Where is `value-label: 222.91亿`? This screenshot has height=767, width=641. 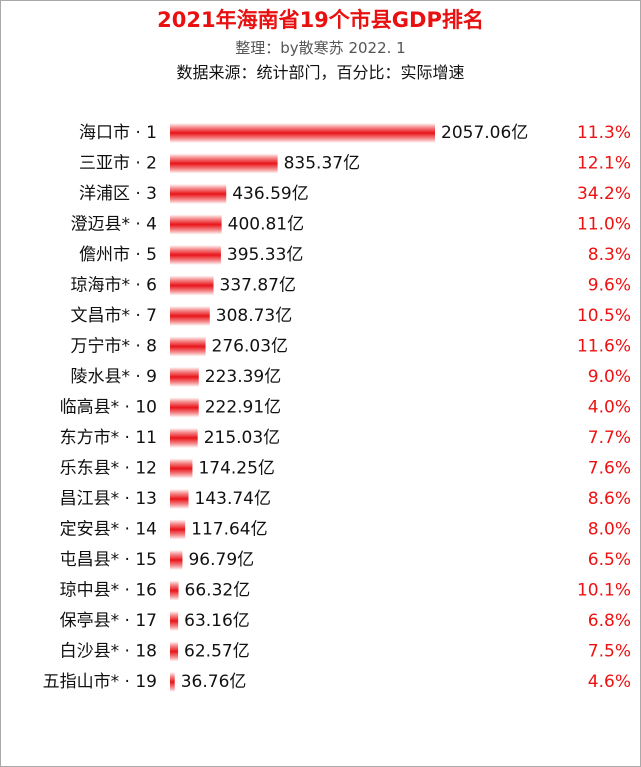 value-label: 222.91亿 is located at coordinates (243, 408).